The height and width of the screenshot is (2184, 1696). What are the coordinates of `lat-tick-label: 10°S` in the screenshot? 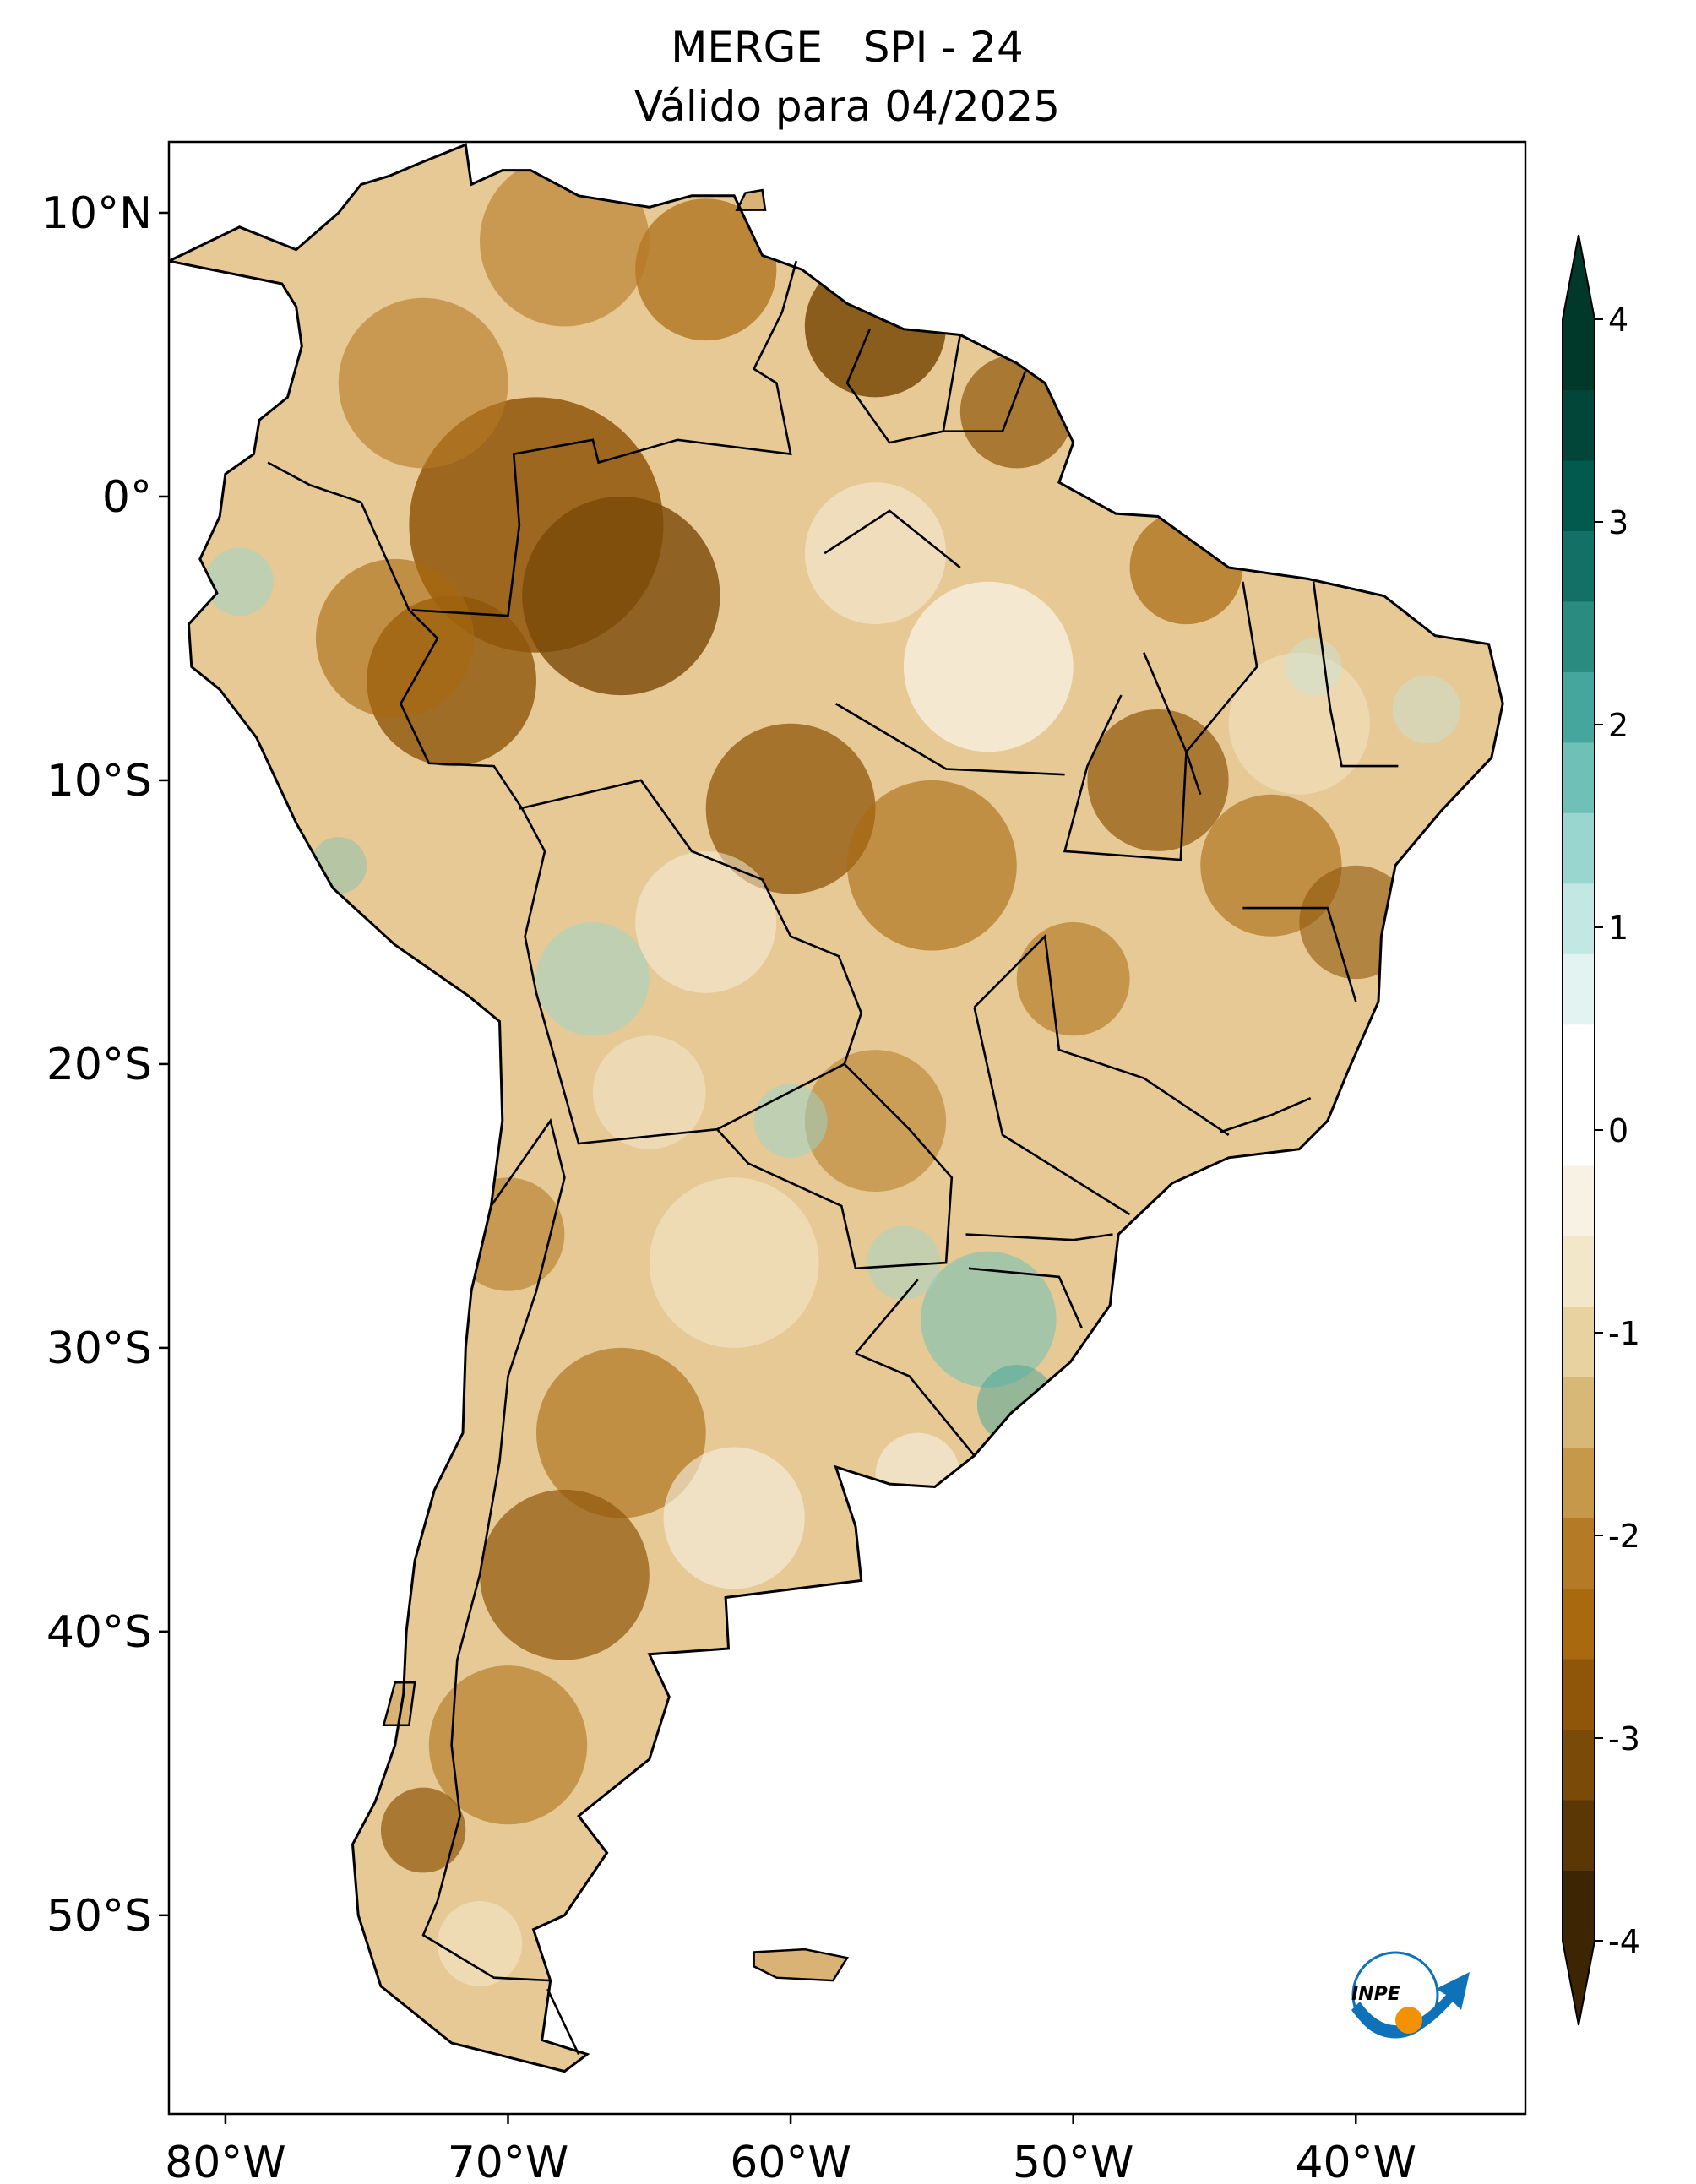 It's located at (99, 782).